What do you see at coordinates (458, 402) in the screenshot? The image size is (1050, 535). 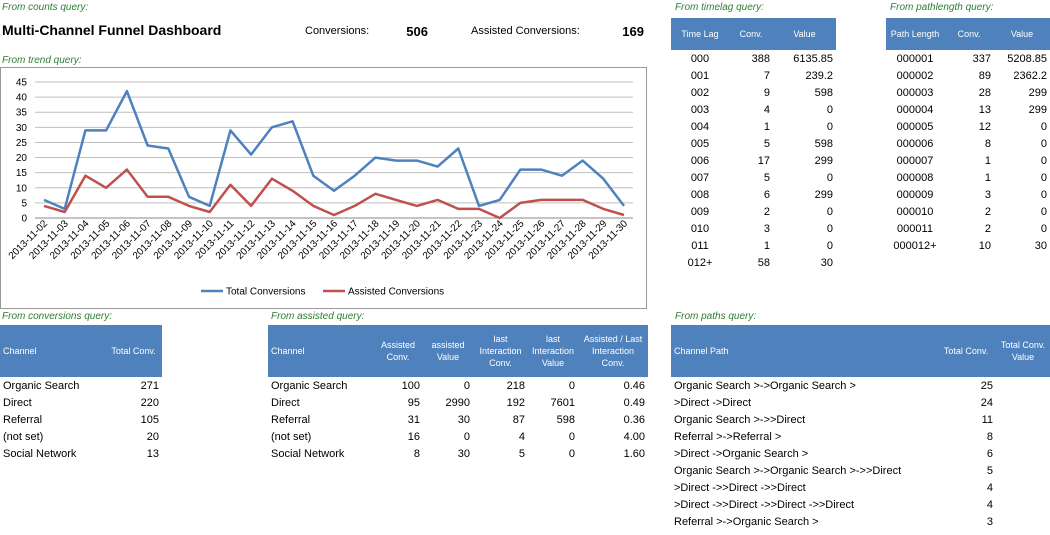 I see `assisted-row: Direct 95 2990 192 7601 0.49` at bounding box center [458, 402].